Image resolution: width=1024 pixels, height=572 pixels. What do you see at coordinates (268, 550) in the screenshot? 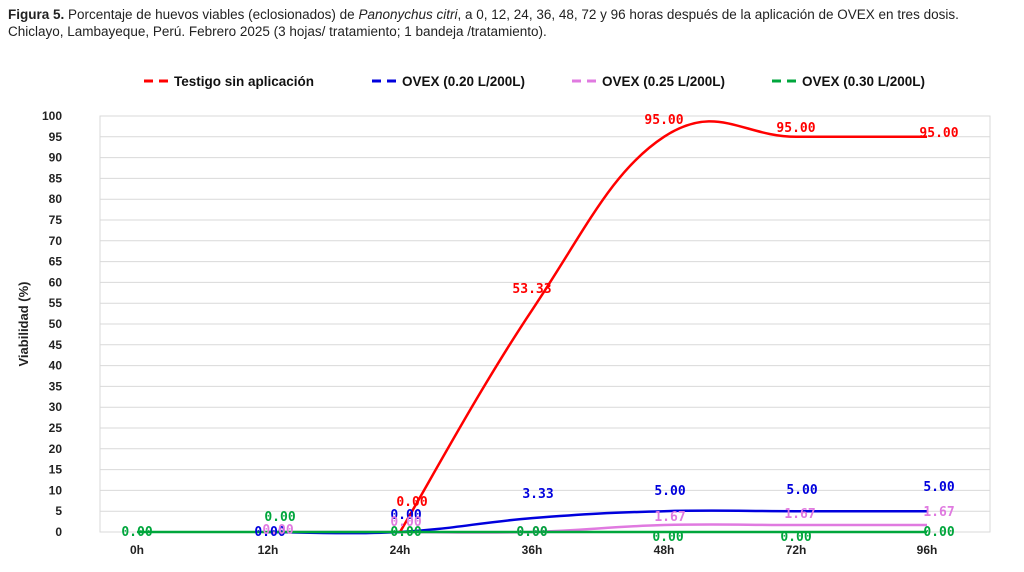
I see `x-tick-label: 12h` at bounding box center [268, 550].